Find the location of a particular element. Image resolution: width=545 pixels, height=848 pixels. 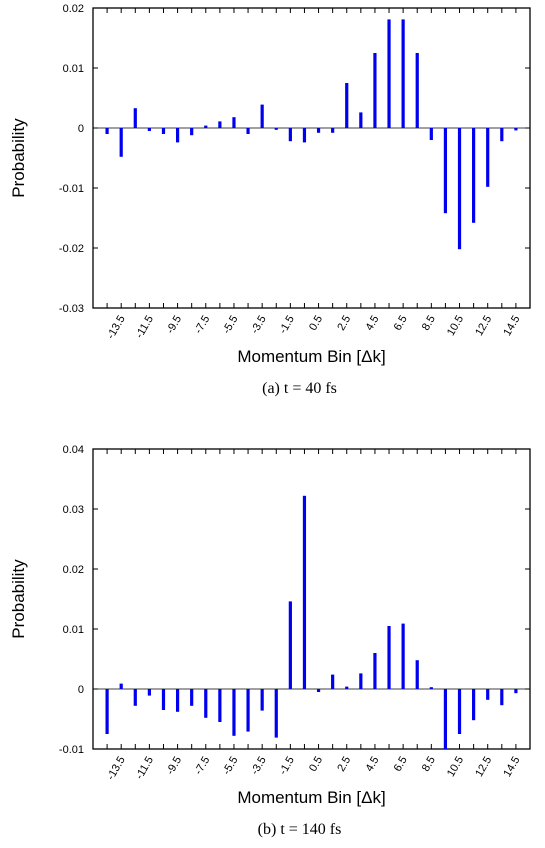

panel-caption: (b) t = 140 fs is located at coordinates (300, 829).